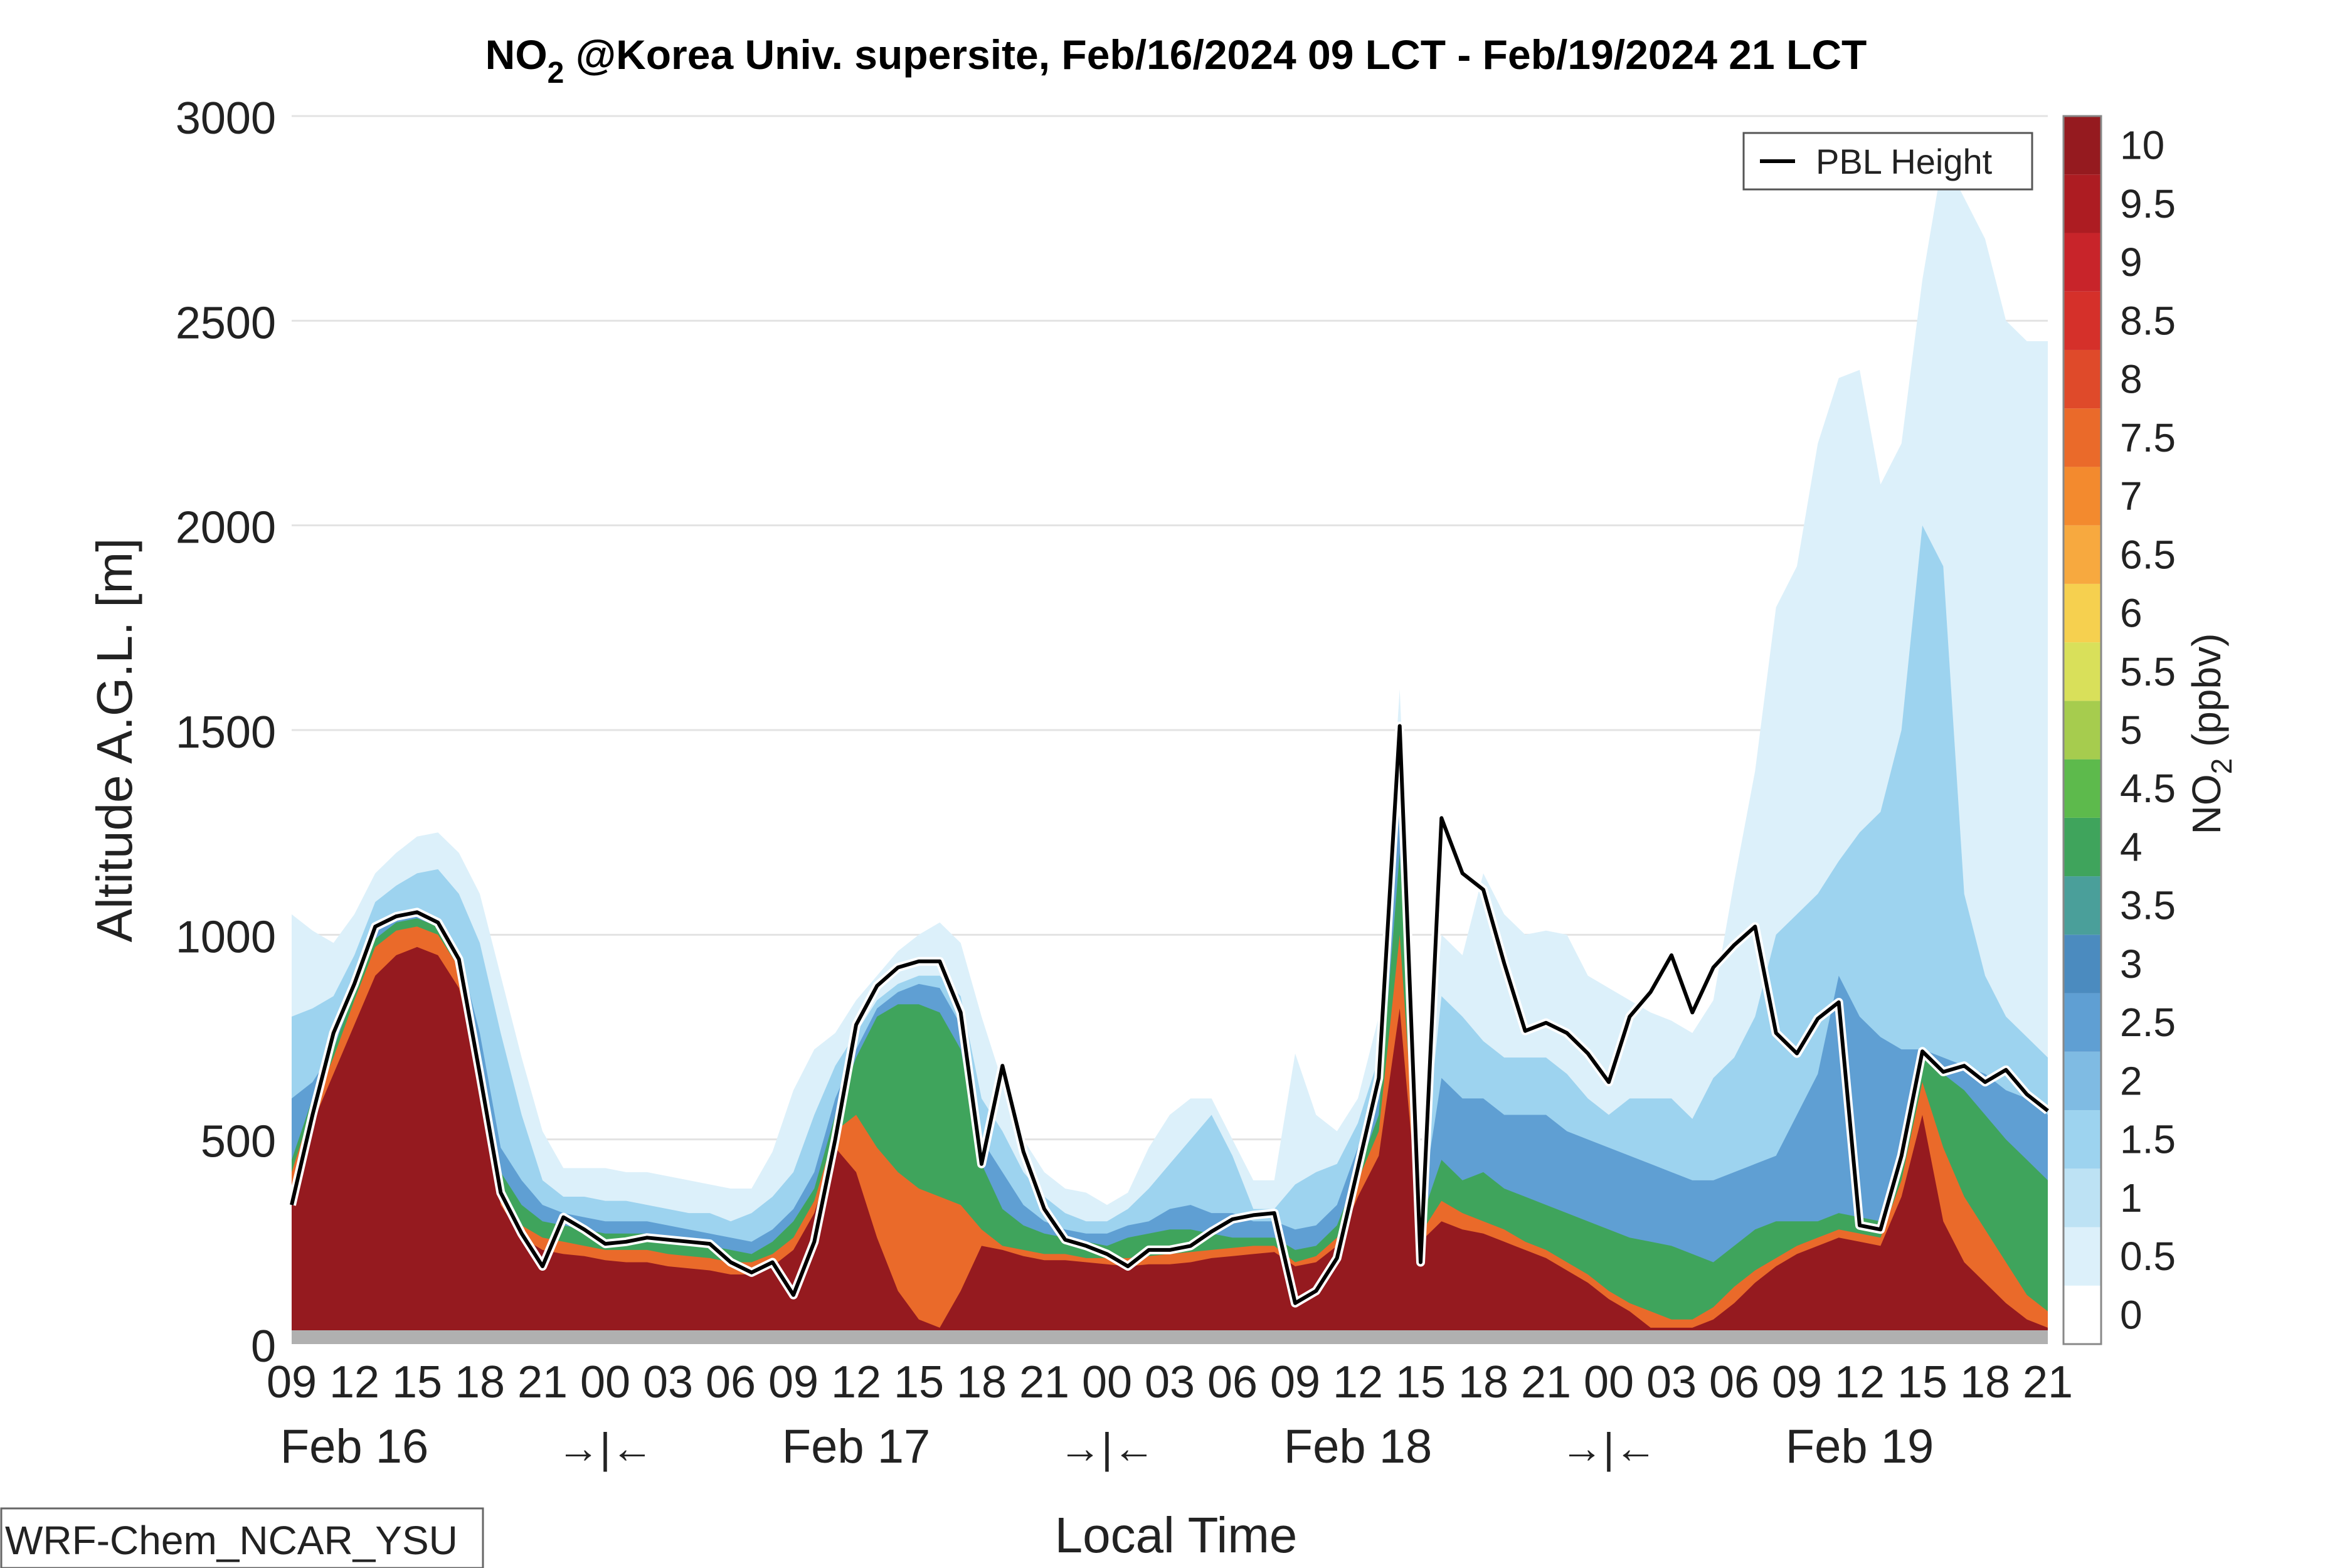 The height and width of the screenshot is (1568, 2352). I want to click on colorbar-tick-label: 4, so click(2131, 846).